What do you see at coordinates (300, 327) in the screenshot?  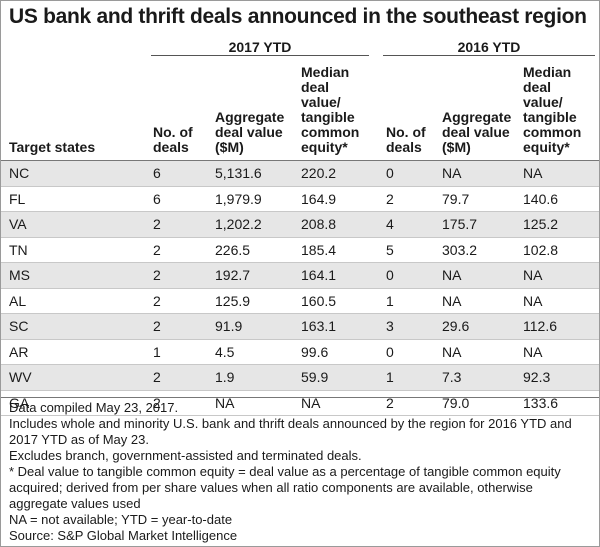 I see `table-row: SC 2 91.9 163.1 3 29.6 112.6` at bounding box center [300, 327].